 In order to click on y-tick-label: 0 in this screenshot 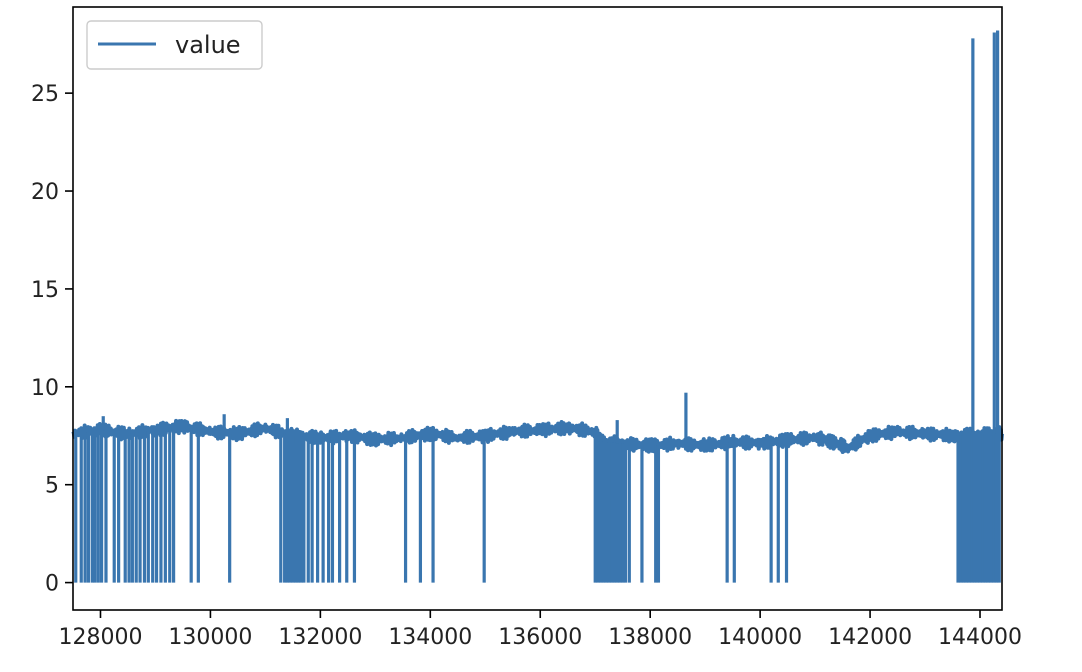, I will do `click(52, 584)`.